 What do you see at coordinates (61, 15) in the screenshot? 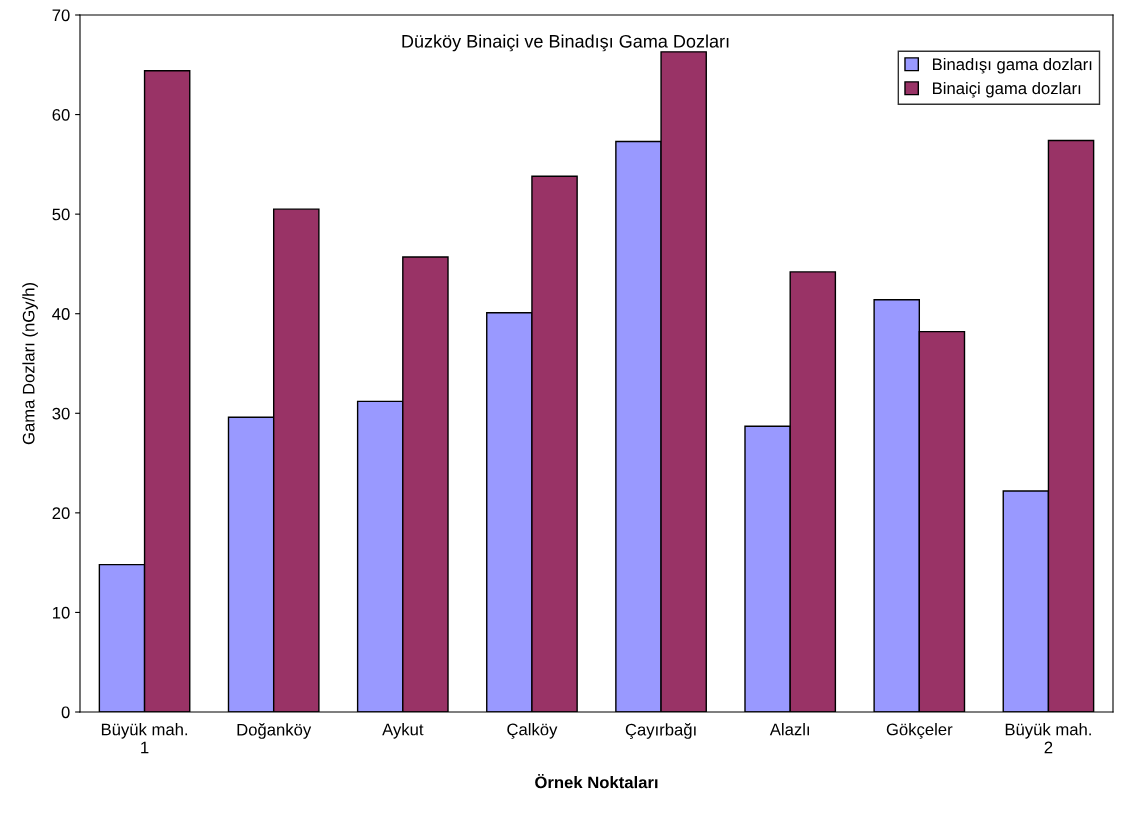
I see `y-tick-label: 70` at bounding box center [61, 15].